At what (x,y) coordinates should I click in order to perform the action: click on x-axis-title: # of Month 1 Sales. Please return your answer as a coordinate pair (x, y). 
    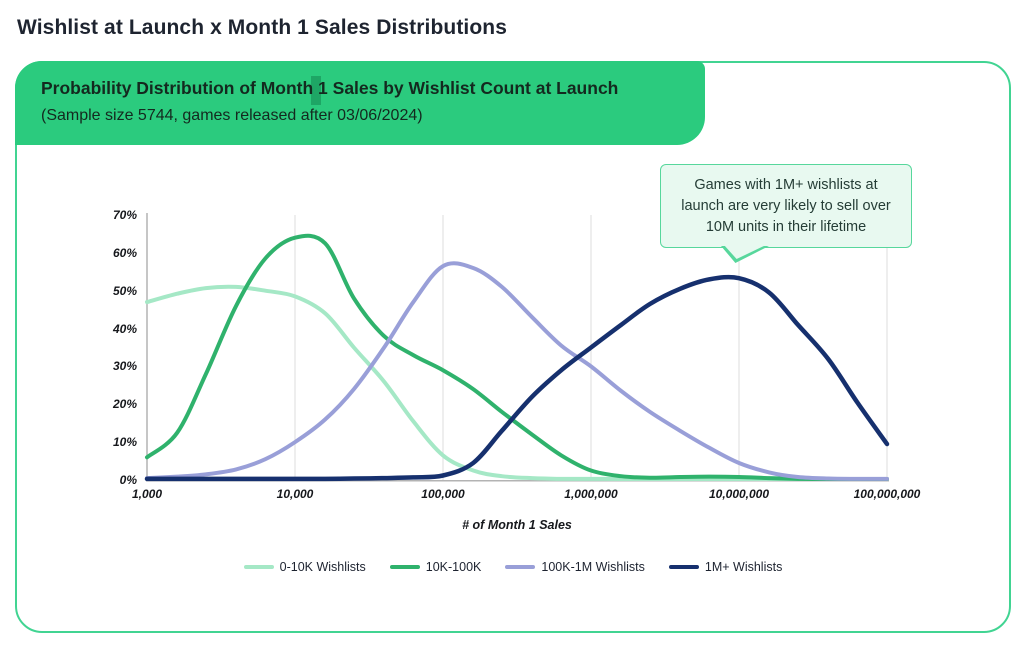
    Looking at the image, I should click on (517, 525).